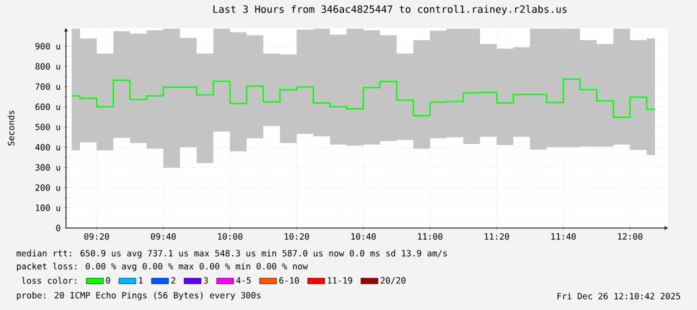  What do you see at coordinates (162, 267) in the screenshot?
I see `text: packet loss: 0.00 % avg 0.00 % max 0.00 % min 0.00 % now` at bounding box center [162, 267].